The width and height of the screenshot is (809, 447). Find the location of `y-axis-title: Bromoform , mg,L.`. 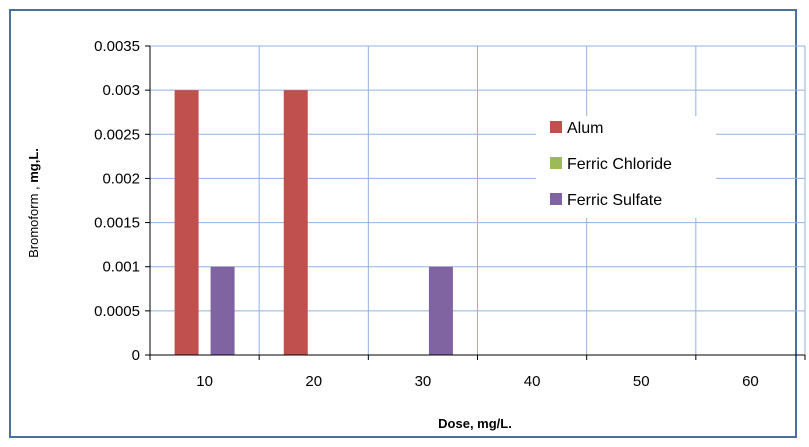

y-axis-title: Bromoform , mg,L. is located at coordinates (33, 203).